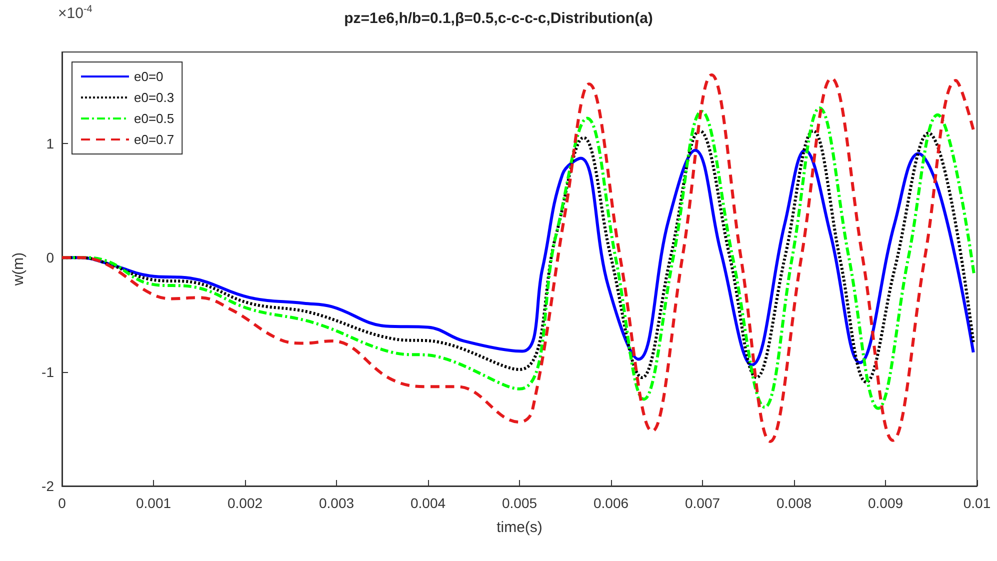  What do you see at coordinates (794, 503) in the screenshot?
I see `x-tick-label: 0.008` at bounding box center [794, 503].